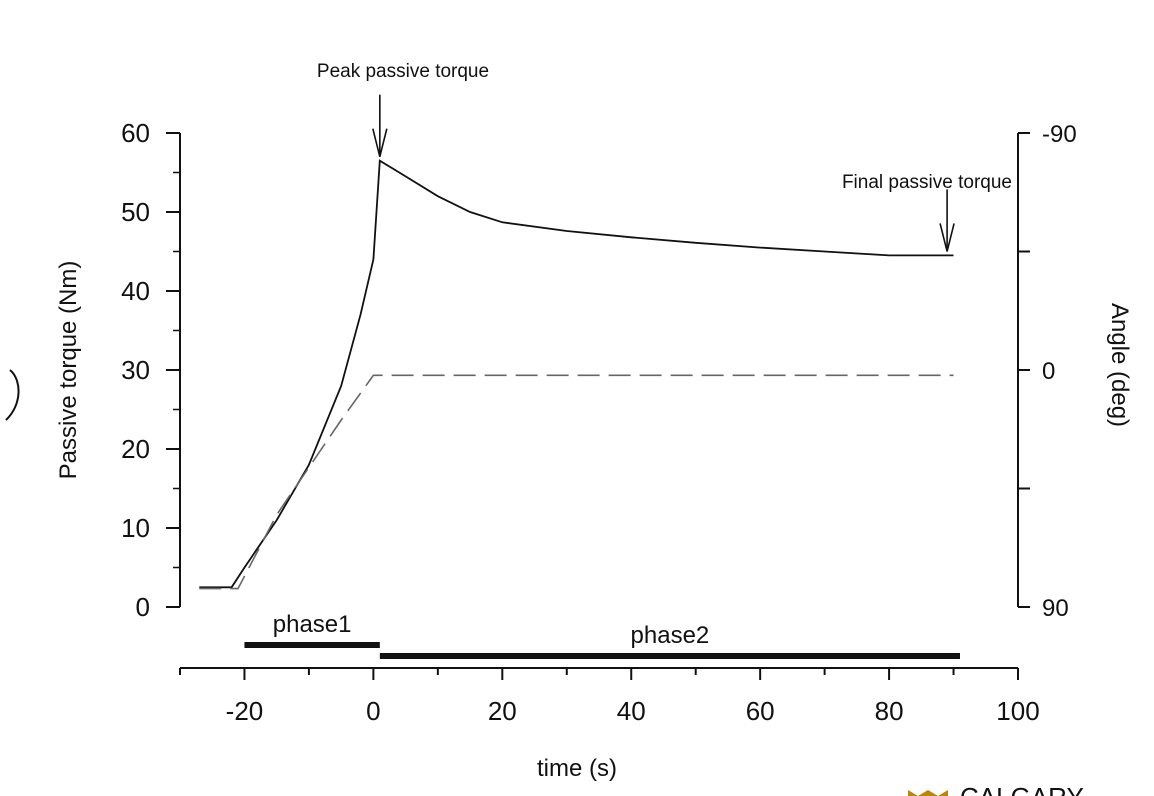 The height and width of the screenshot is (796, 1154). I want to click on logo-text: CALGARY, so click(1022, 789).